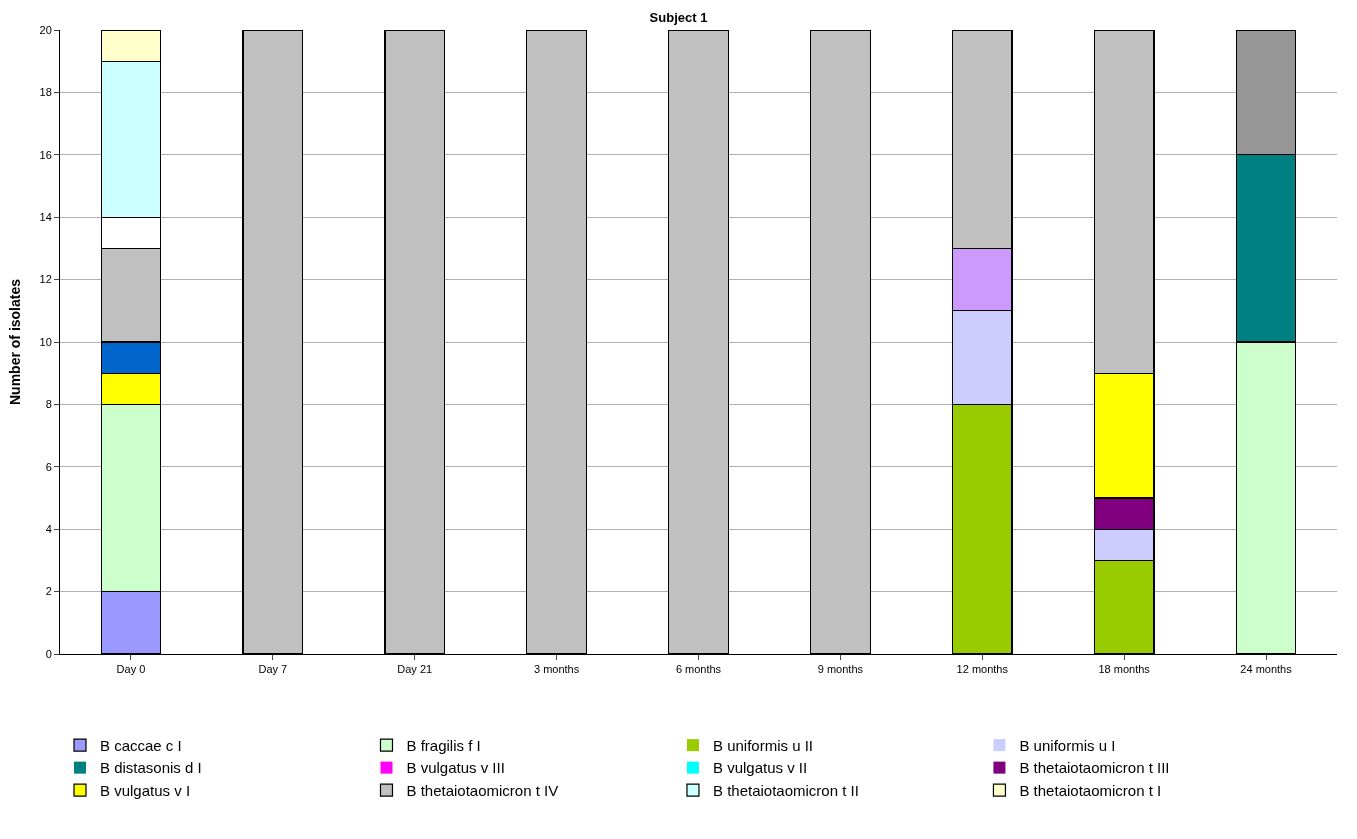 The image size is (1357, 839). I want to click on legend-label: B thetaiotaomicron t II, so click(785, 790).